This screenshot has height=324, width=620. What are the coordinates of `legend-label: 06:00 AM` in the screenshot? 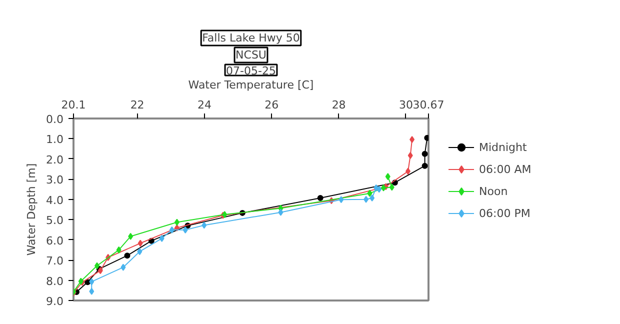 It's located at (505, 169).